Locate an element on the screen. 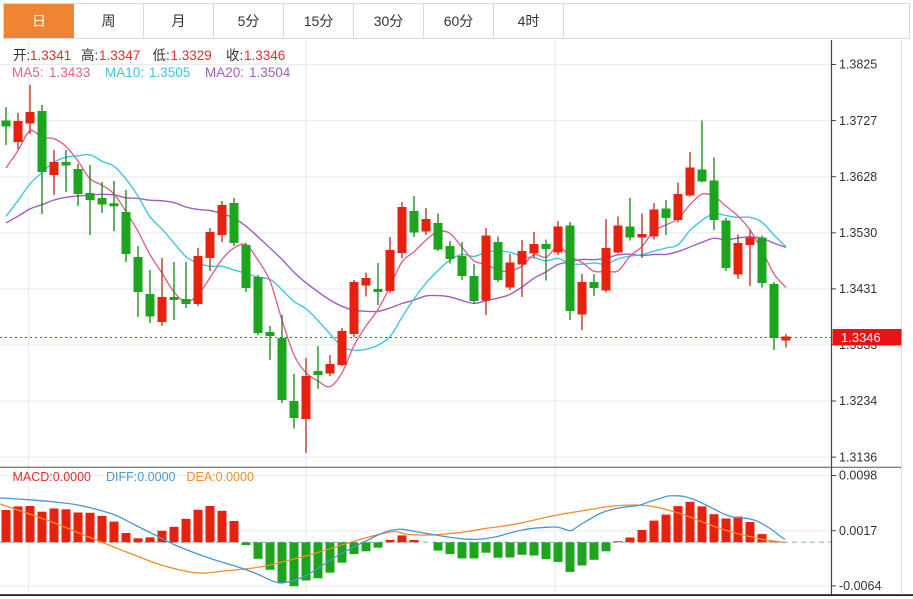 The height and width of the screenshot is (599, 913). svg-text: 1.3727 is located at coordinates (858, 121).